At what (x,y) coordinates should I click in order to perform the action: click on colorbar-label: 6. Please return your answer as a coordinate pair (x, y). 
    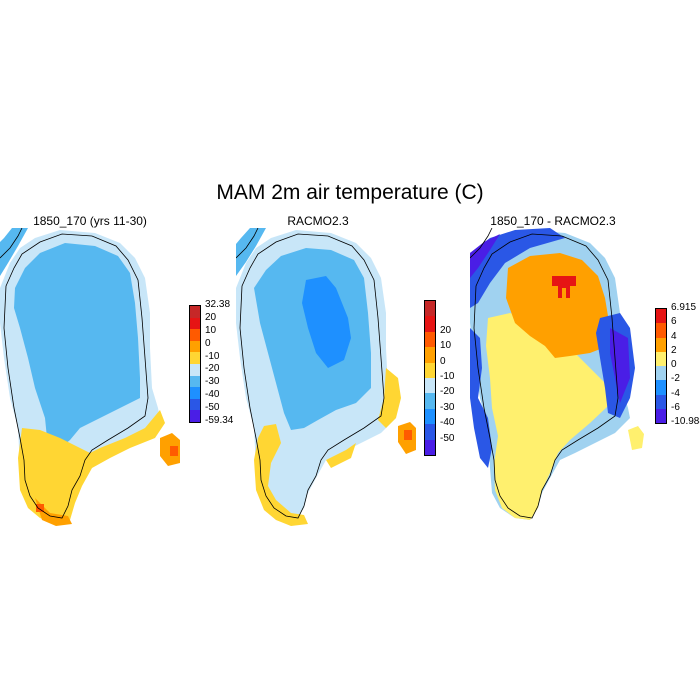
    Looking at the image, I should click on (674, 322).